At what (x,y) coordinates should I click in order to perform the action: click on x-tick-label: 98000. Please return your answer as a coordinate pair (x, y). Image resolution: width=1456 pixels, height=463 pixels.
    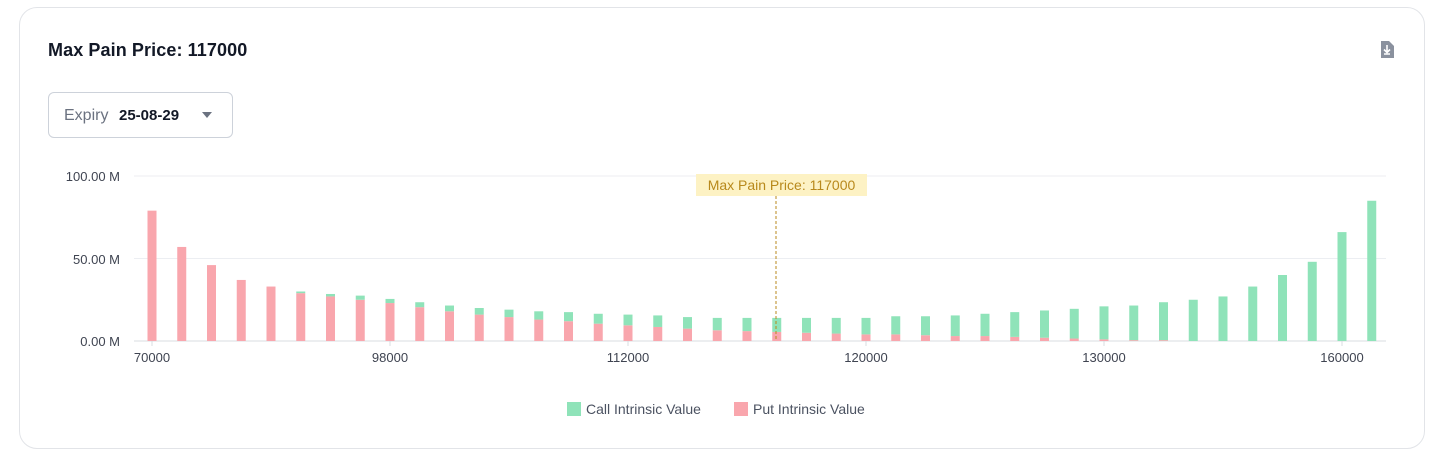
    Looking at the image, I should click on (390, 357).